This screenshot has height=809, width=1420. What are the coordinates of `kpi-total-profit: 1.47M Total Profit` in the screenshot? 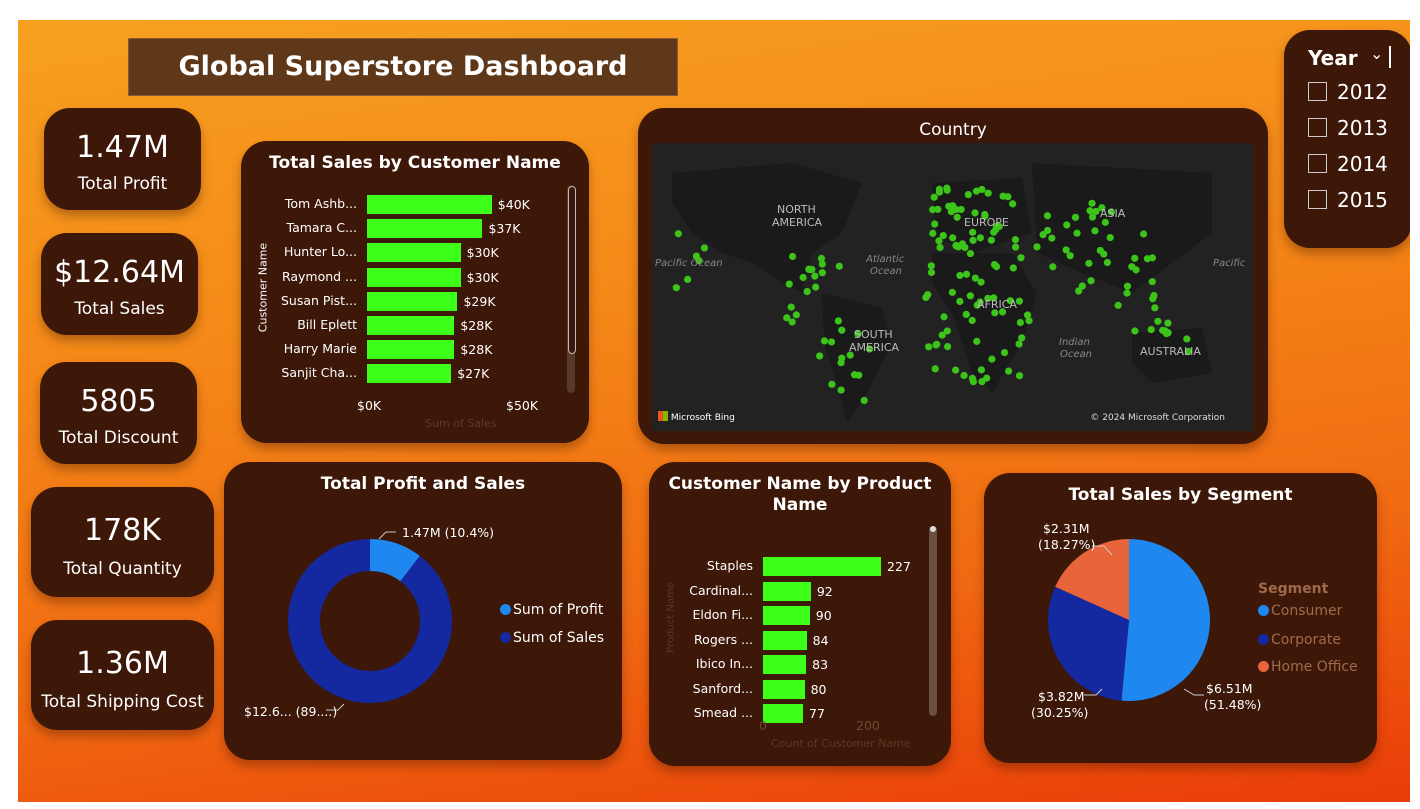 It's located at (122, 159).